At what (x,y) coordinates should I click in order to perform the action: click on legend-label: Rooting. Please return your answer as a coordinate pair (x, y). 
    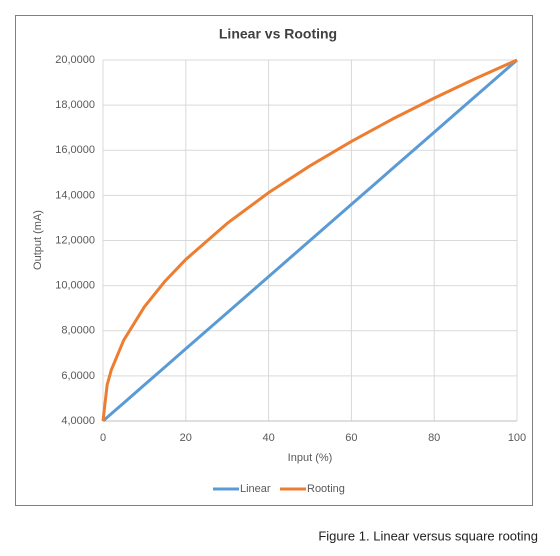
    Looking at the image, I should click on (326, 489).